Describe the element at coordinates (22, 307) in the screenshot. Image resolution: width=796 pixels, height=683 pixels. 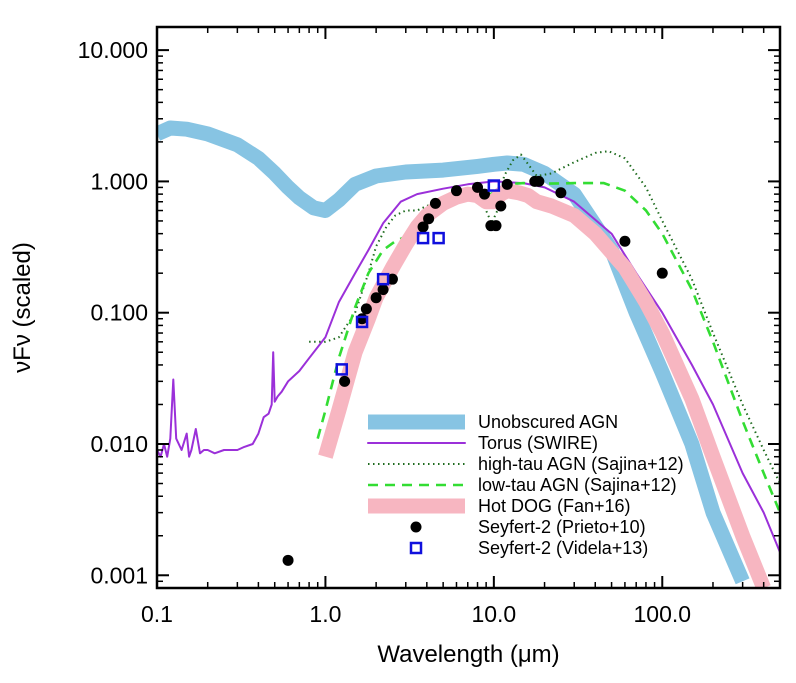
I see `y-axis-title: νFν (scaled)` at that location.